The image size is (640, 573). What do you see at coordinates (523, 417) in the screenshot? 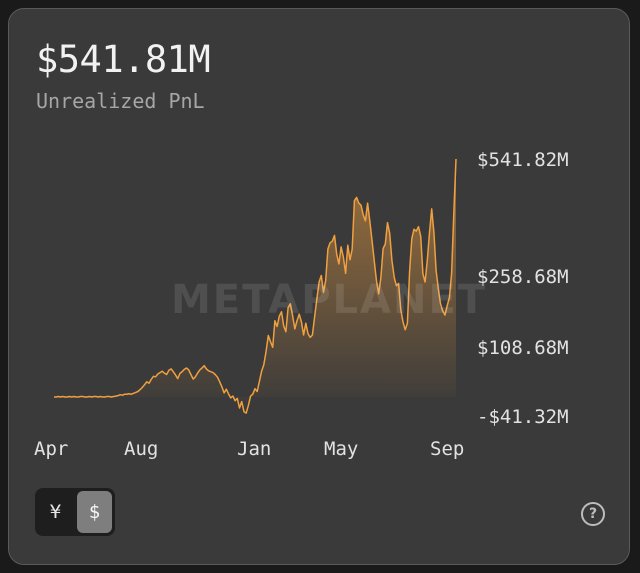
I see `y-tick-label: -$41.32M` at bounding box center [523, 417].